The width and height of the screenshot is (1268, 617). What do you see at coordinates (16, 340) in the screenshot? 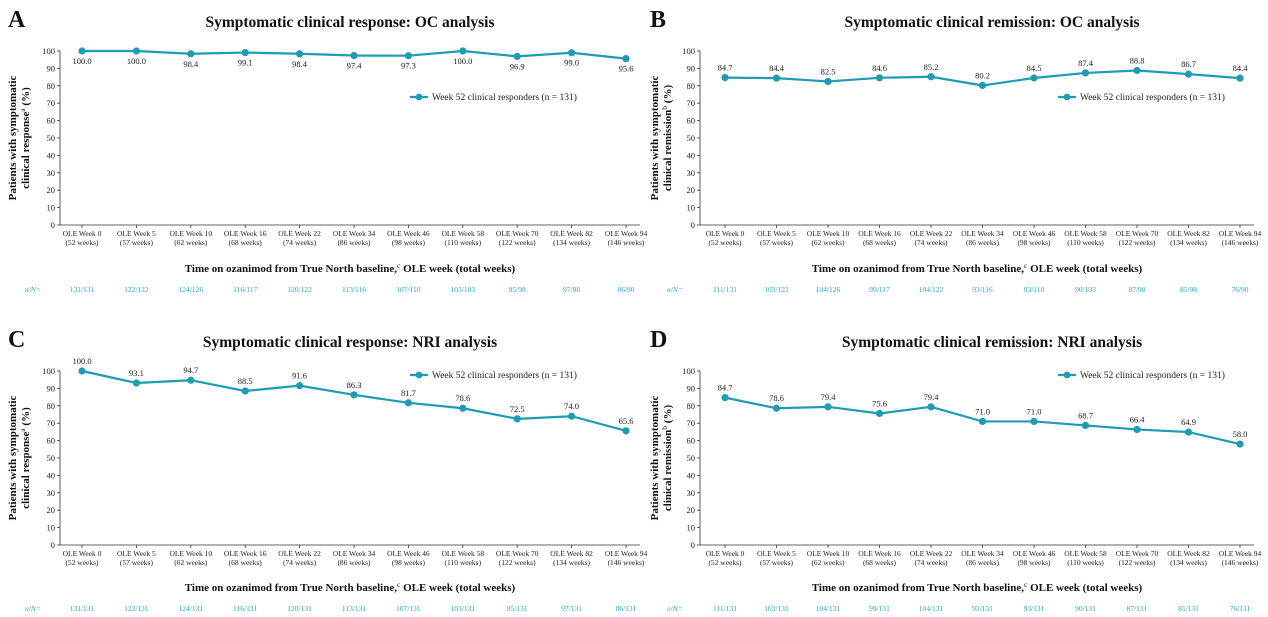
I see `panel-letter: C` at bounding box center [16, 340].